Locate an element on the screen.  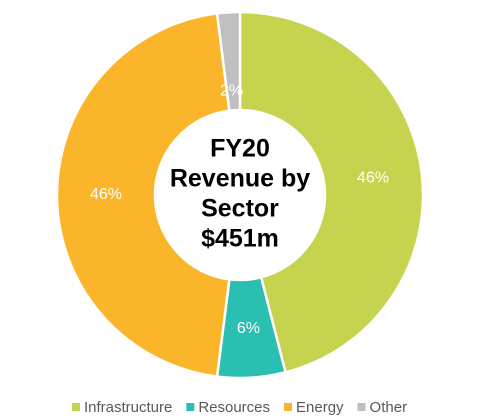
value-label: 6% is located at coordinates (248, 328).